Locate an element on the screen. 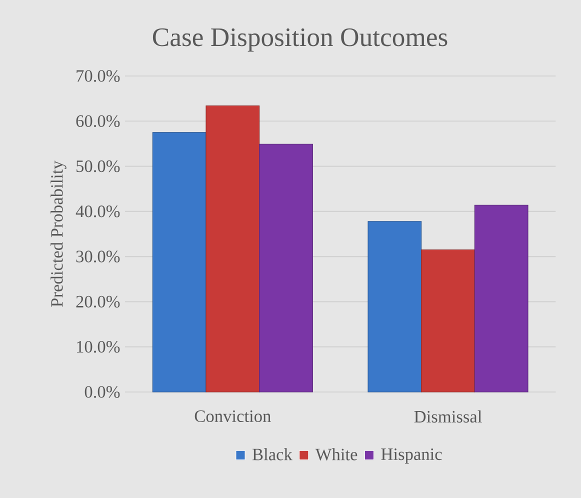  legend-label: Hispanic is located at coordinates (411, 456).